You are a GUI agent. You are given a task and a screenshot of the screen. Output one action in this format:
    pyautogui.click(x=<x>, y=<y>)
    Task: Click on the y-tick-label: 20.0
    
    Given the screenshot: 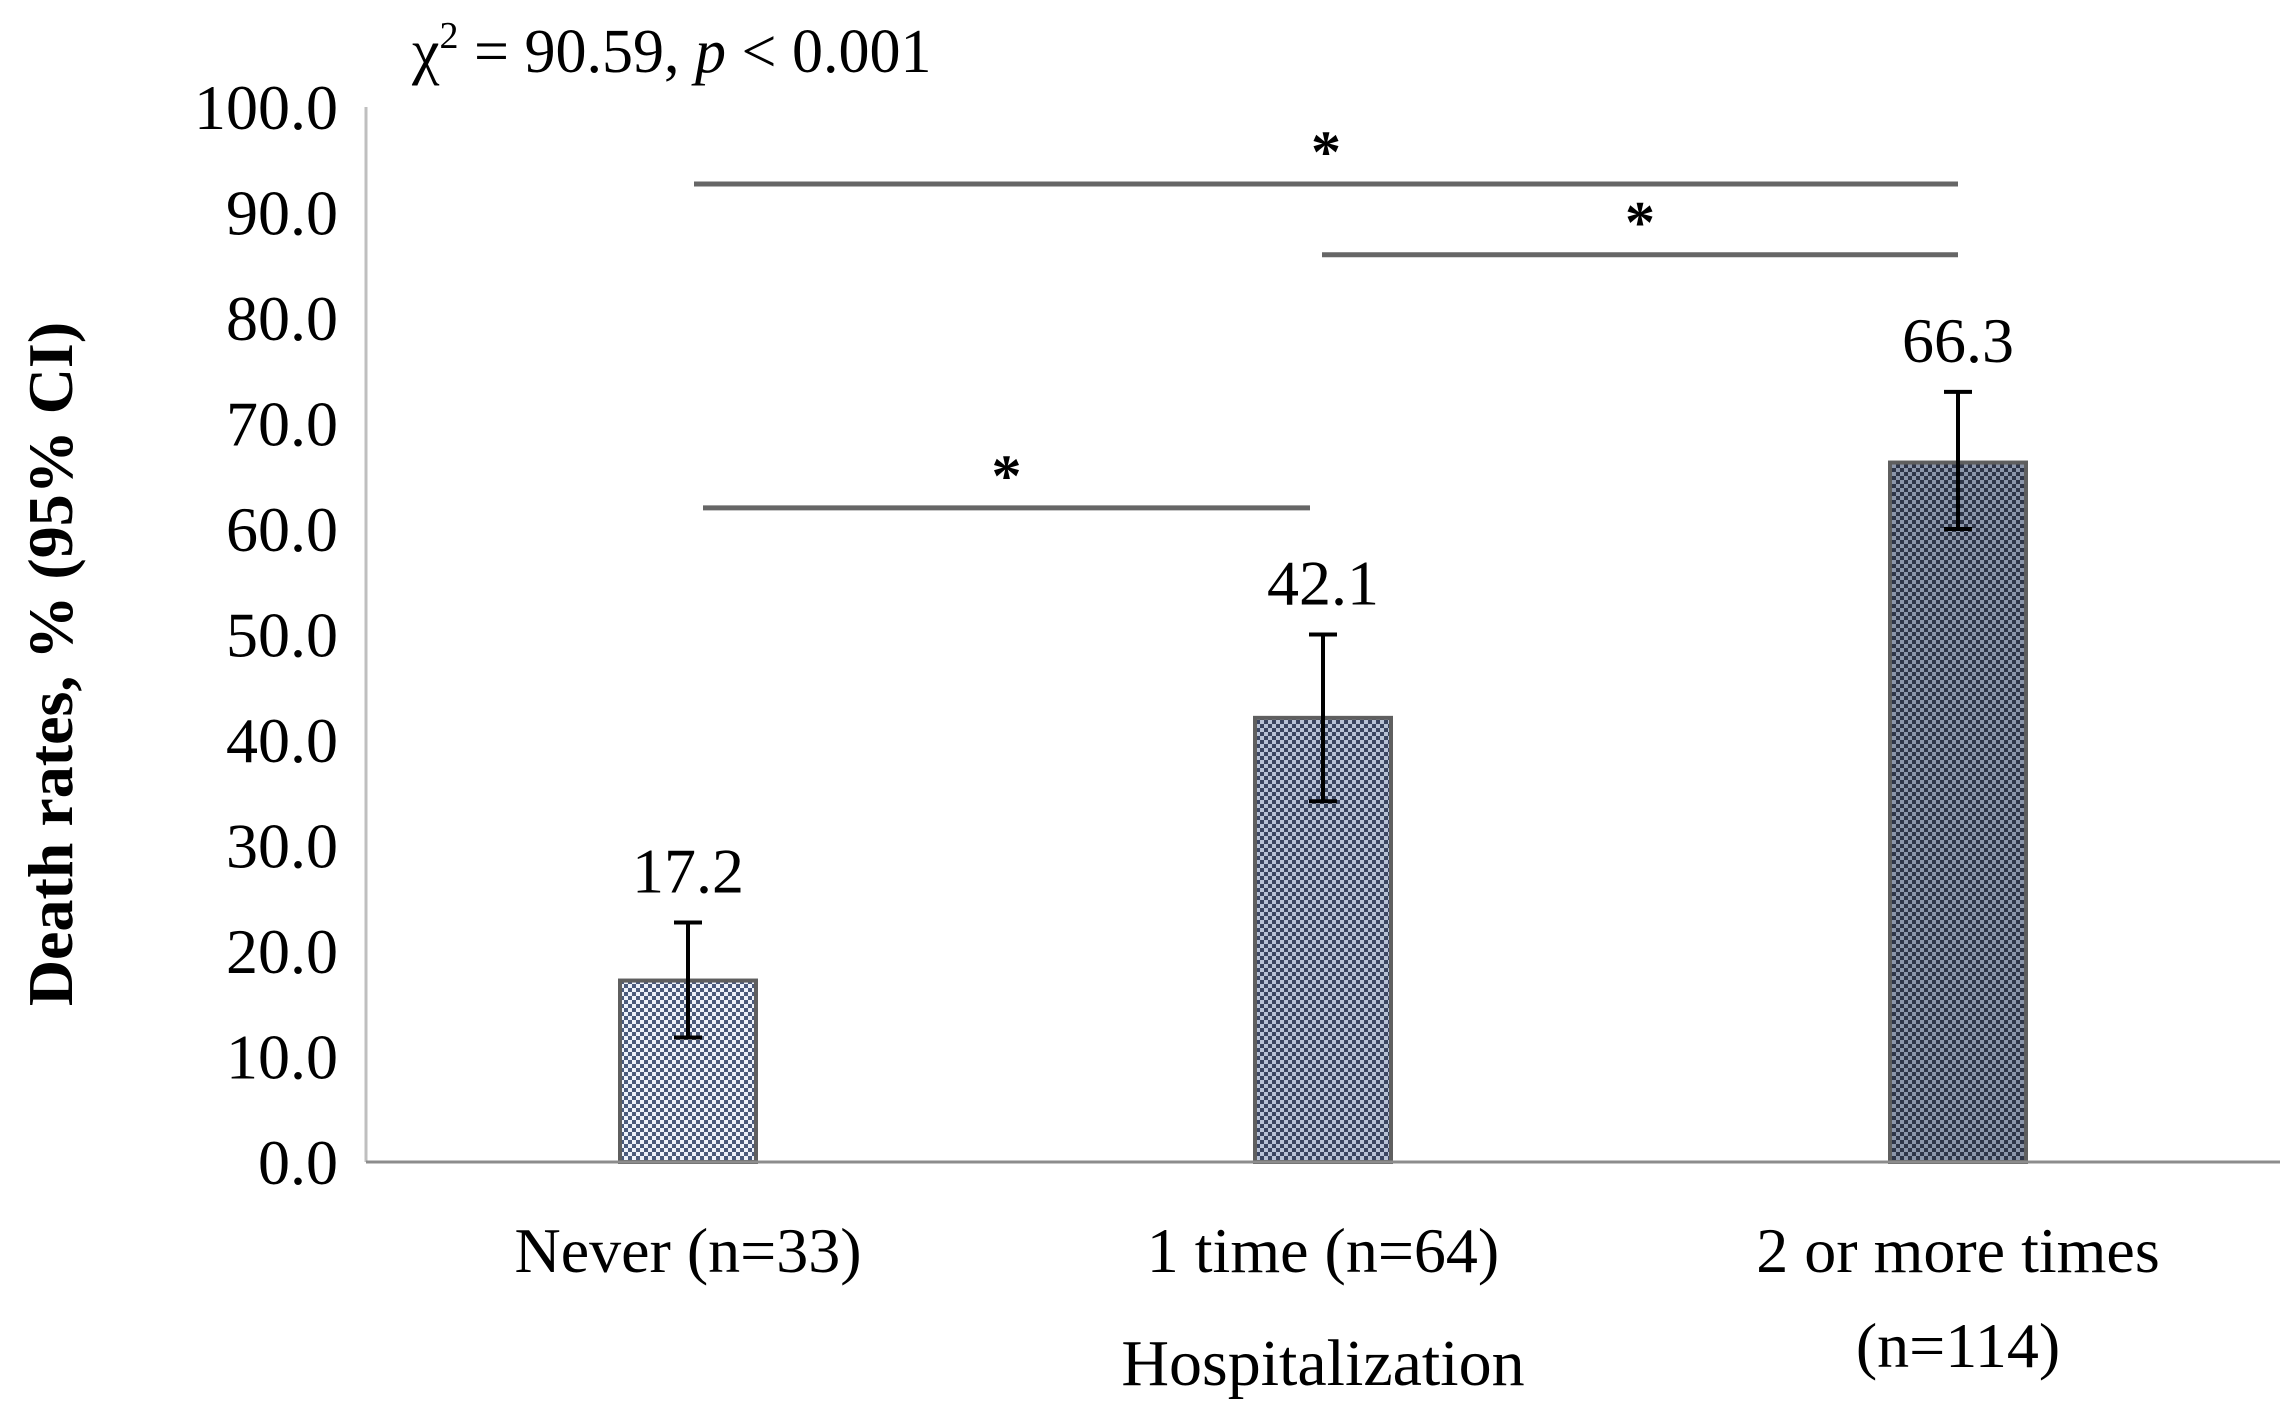 What is the action you would take?
    pyautogui.click(x=282, y=951)
    